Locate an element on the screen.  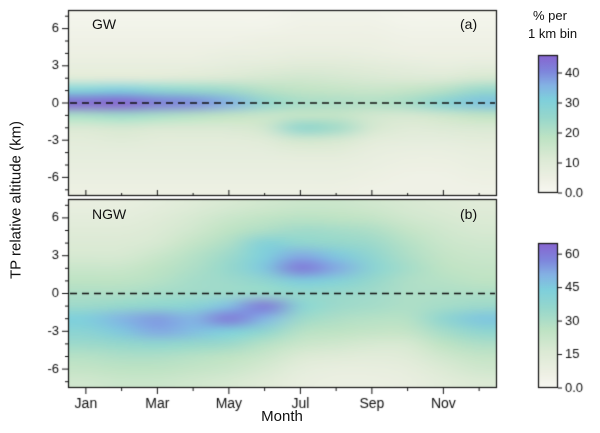
colorbar-title-line2: 1 km bin is located at coordinates (553, 33).